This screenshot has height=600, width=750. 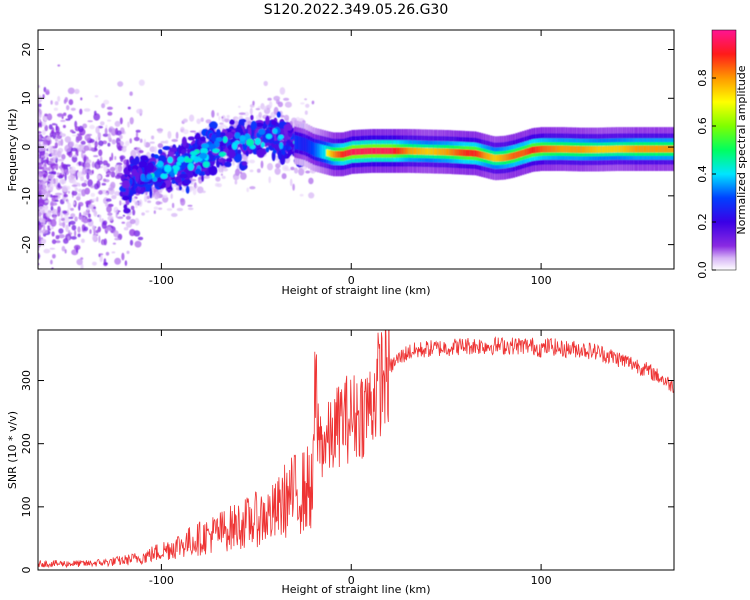 What do you see at coordinates (355, 290) in the screenshot?
I see `spectrogram-xlabel: Height of straight line (km)` at bounding box center [355, 290].